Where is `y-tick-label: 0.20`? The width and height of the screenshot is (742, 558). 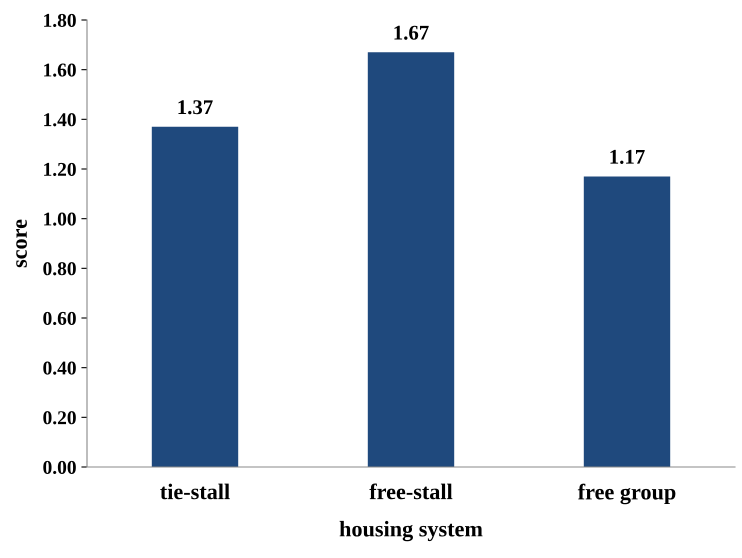
y-tick-label: 0.20 is located at coordinates (59, 417).